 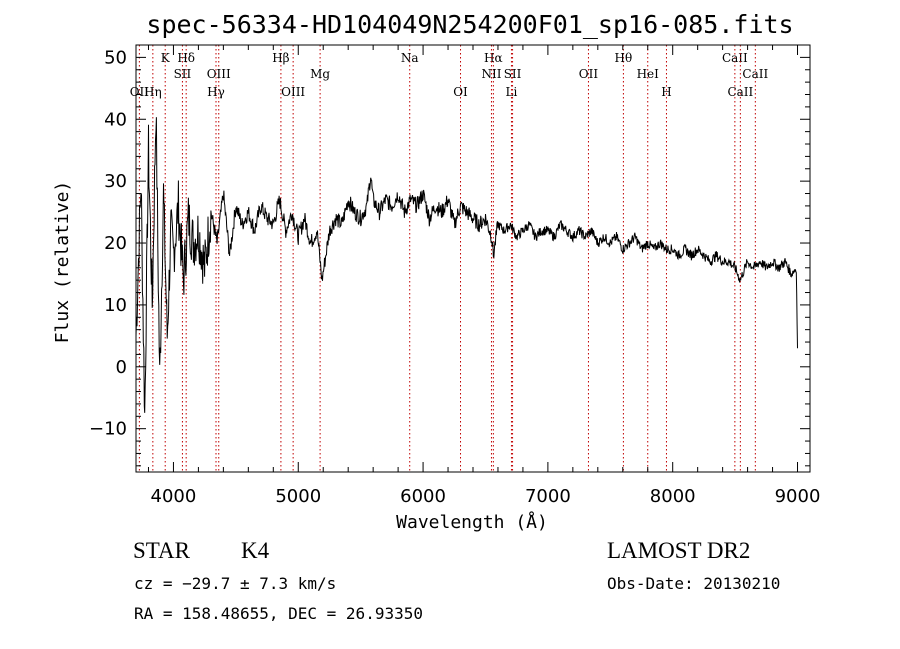 What do you see at coordinates (472, 522) in the screenshot?
I see `x-axis-label: Wavelength (Å)` at bounding box center [472, 522].